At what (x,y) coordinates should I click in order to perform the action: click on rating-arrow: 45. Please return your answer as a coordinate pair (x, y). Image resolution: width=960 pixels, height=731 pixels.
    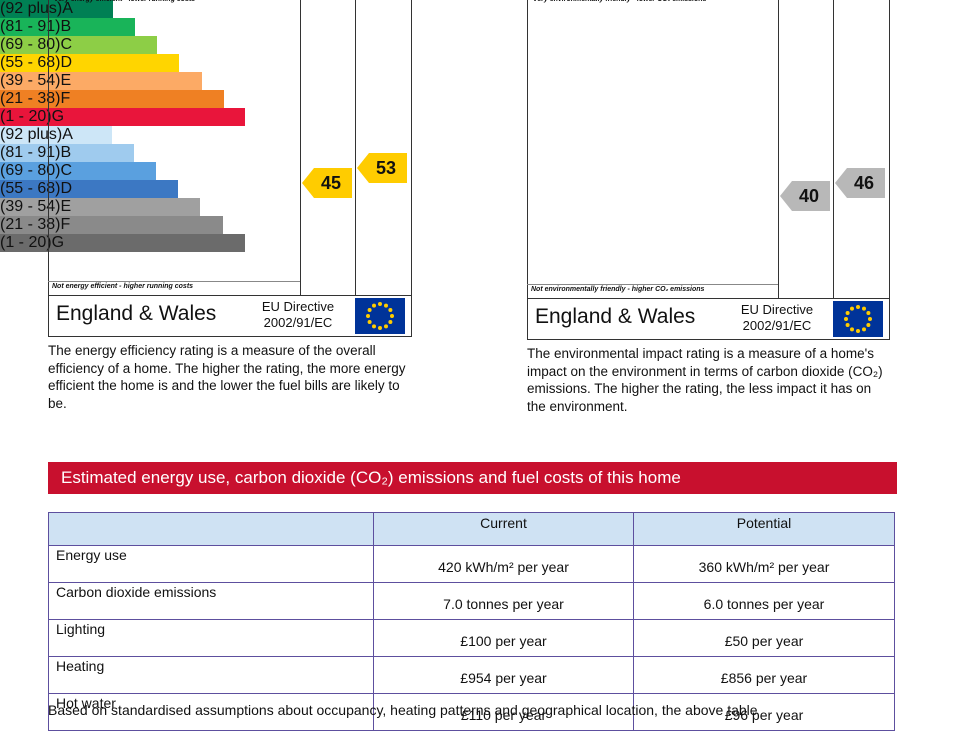
    Looking at the image, I should click on (328, 183).